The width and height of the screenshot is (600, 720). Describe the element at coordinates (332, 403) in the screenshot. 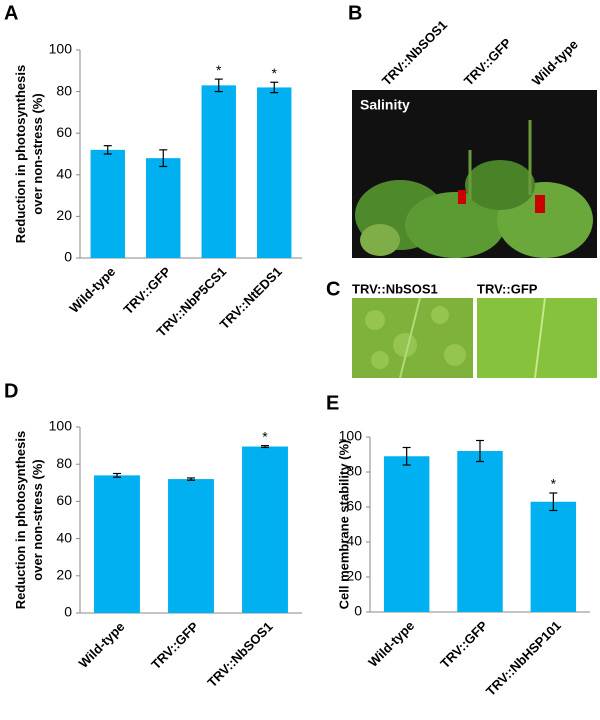

I see `panel-letter: E` at that location.